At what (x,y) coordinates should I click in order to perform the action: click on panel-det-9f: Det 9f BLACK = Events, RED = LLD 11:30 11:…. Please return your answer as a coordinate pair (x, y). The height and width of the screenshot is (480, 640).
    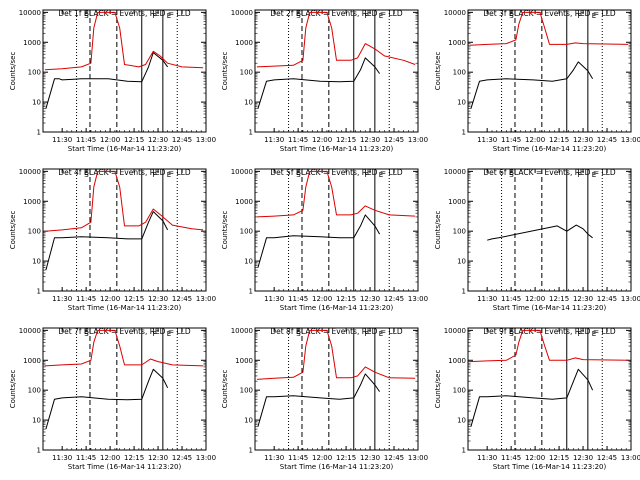
    Looking at the image, I should click on (537, 399).